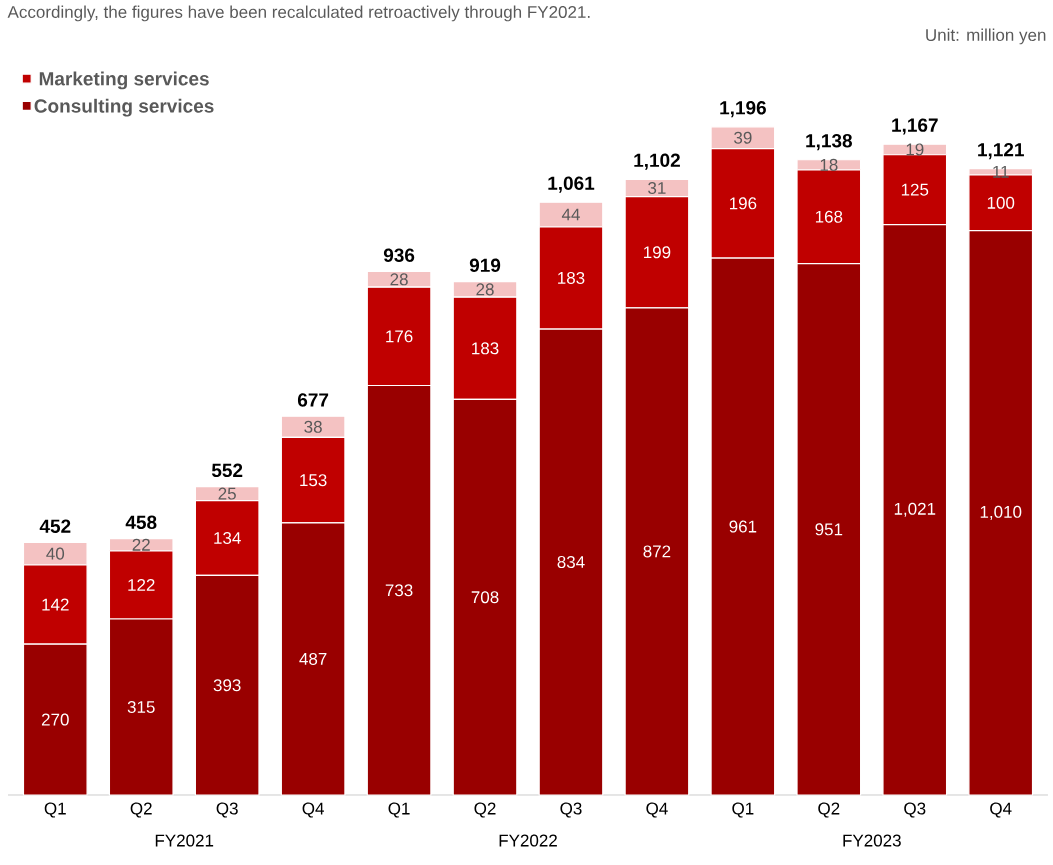 The width and height of the screenshot is (1053, 865). I want to click on data-label: 487, so click(313, 658).